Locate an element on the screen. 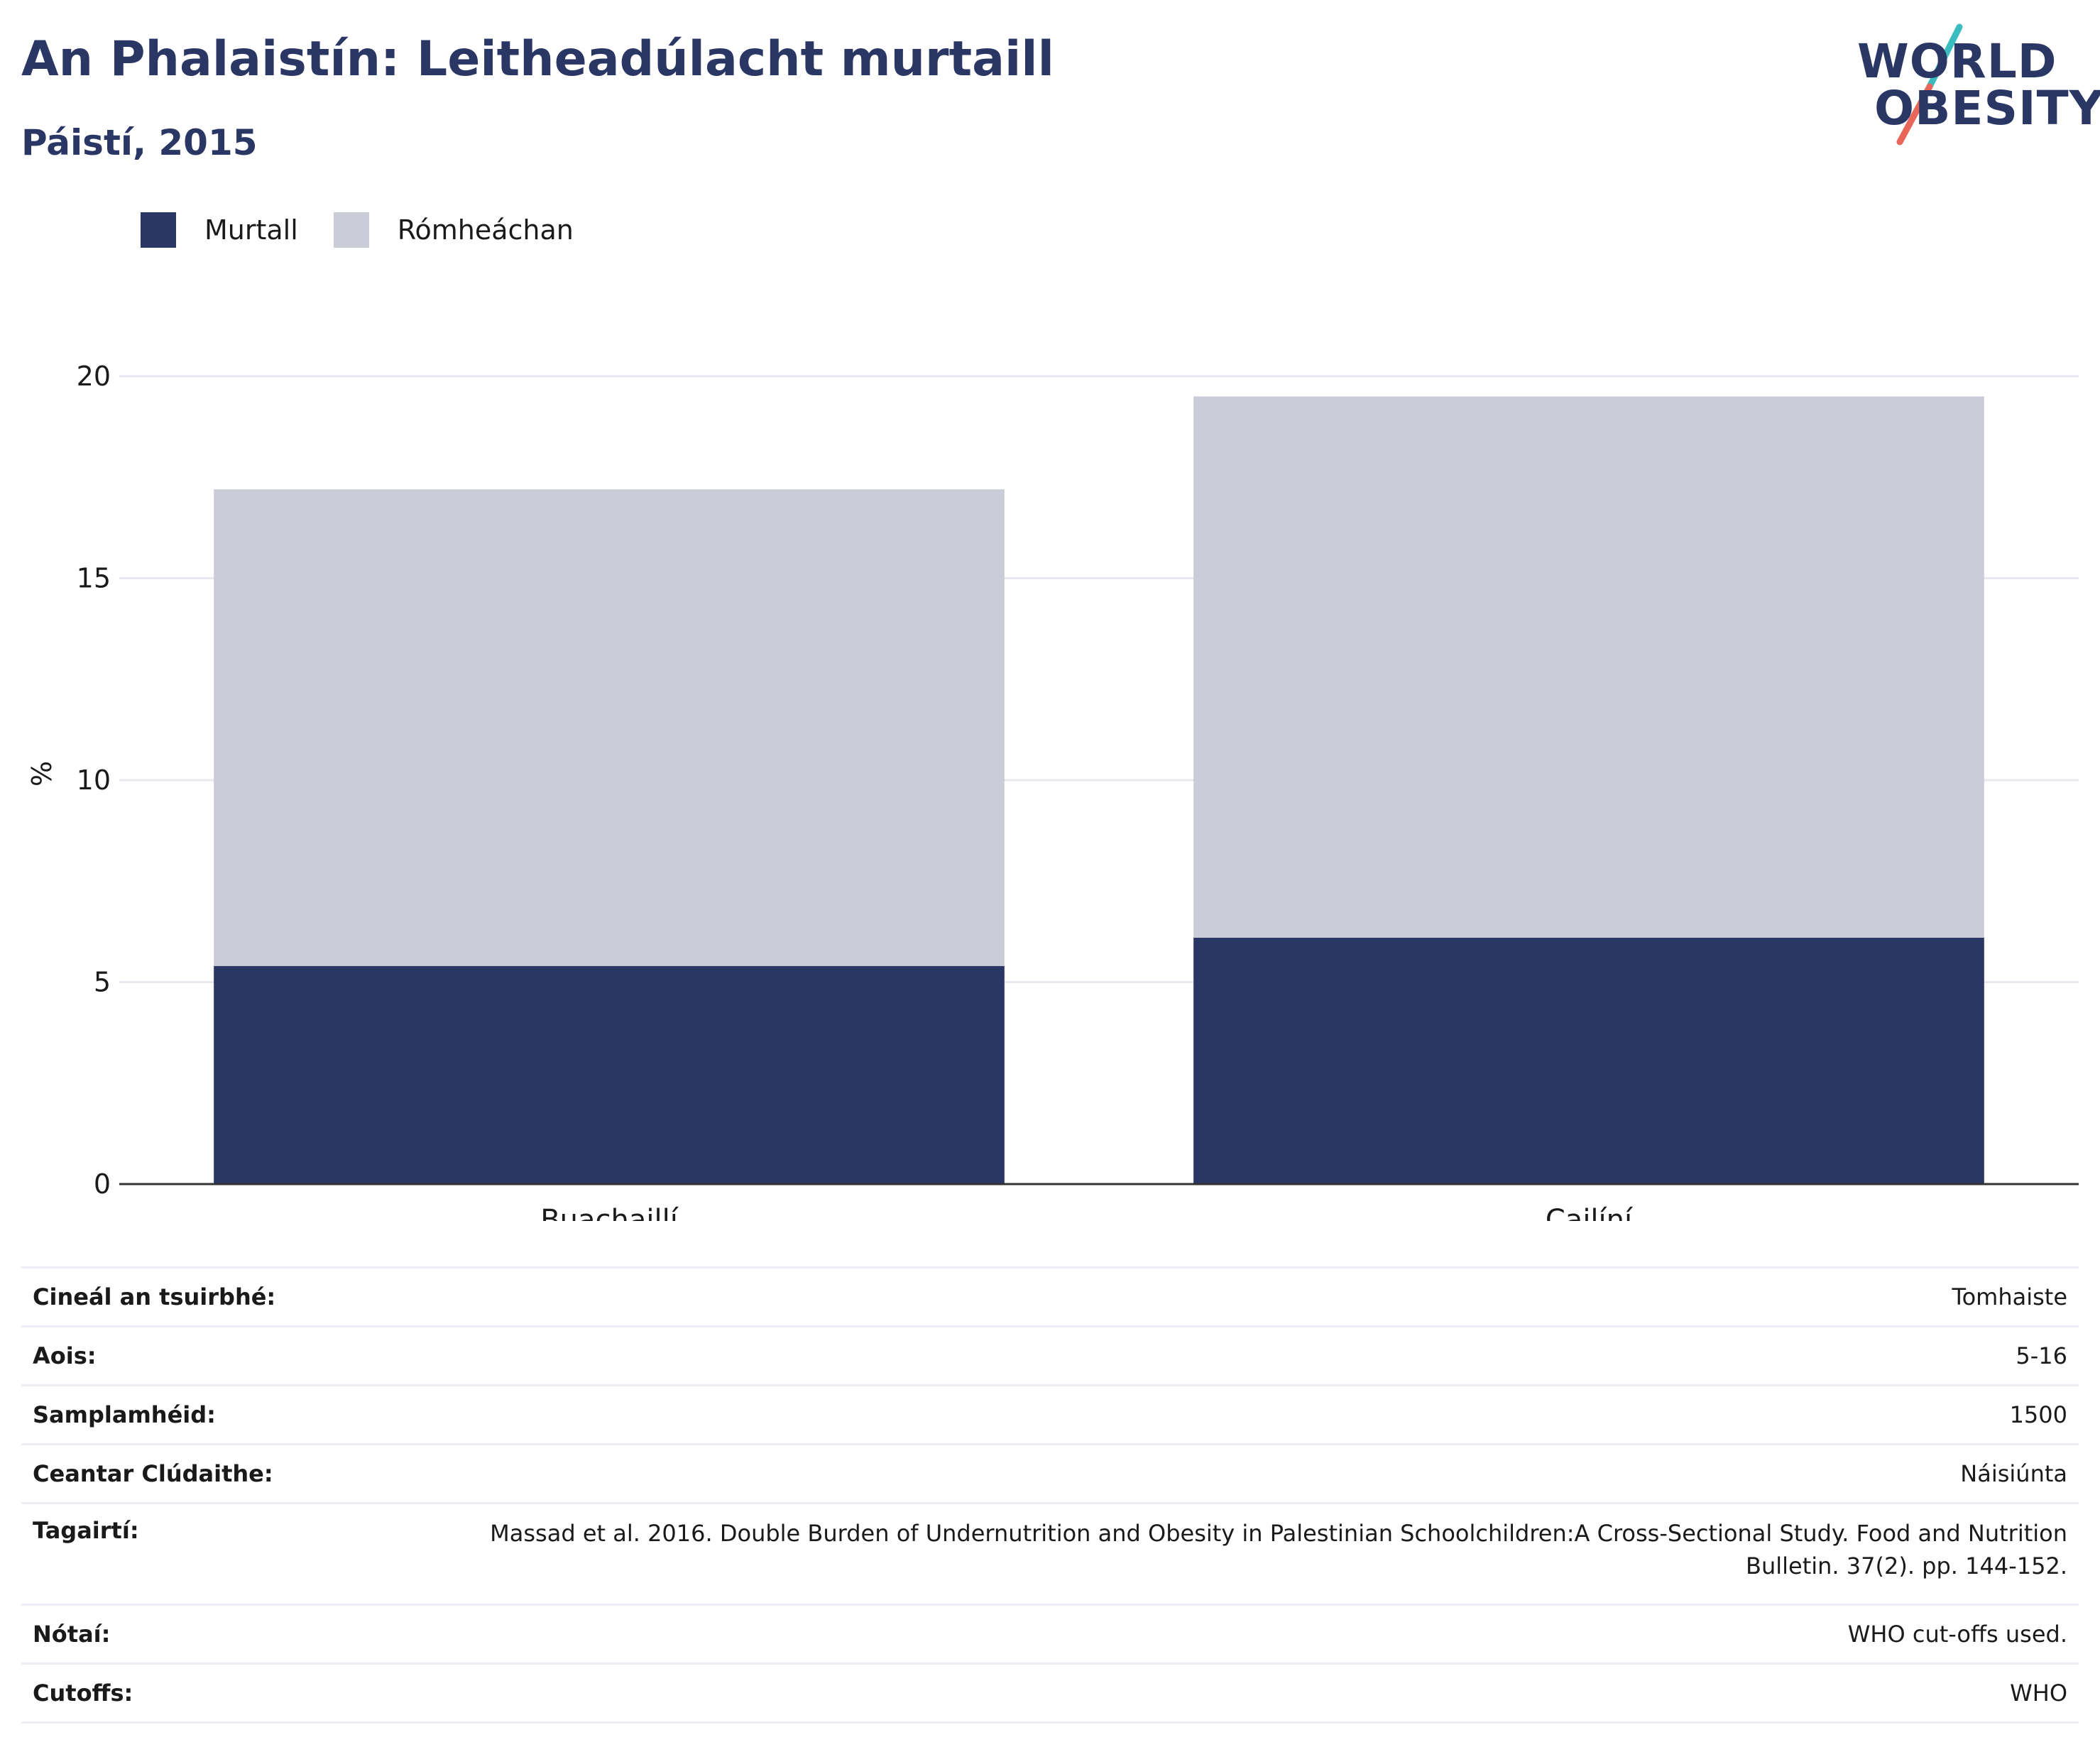 This screenshot has width=2100, height=1747. metadata-key: Tagairtí: is located at coordinates (245, 1553).